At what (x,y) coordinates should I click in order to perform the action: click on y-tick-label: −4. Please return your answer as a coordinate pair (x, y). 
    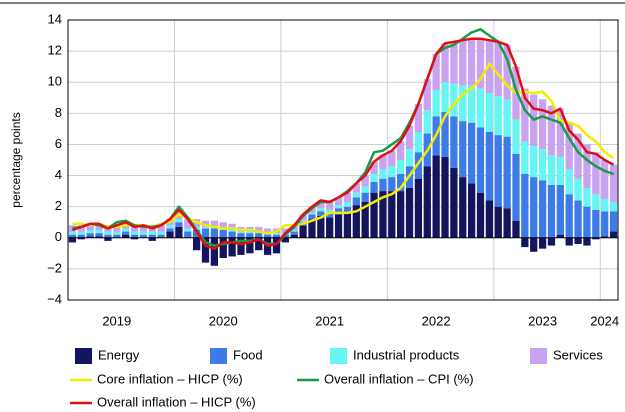
    Looking at the image, I should click on (54, 298).